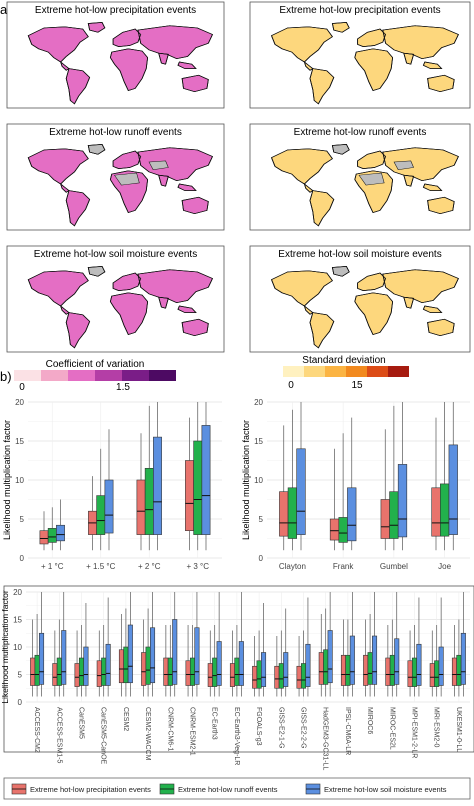  I want to click on panel-label-a: a), so click(6, 9).